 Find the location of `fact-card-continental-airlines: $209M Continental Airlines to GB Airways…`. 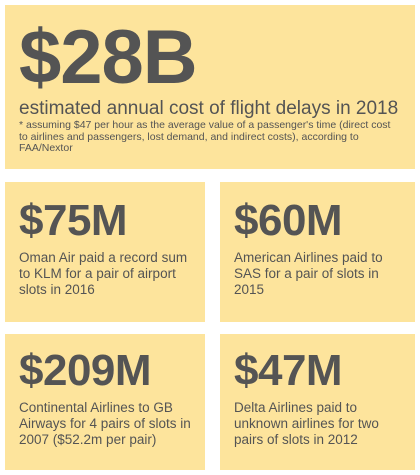

fact-card-continental-airlines: $209M Continental Airlines to GB Airways… is located at coordinates (105, 402).